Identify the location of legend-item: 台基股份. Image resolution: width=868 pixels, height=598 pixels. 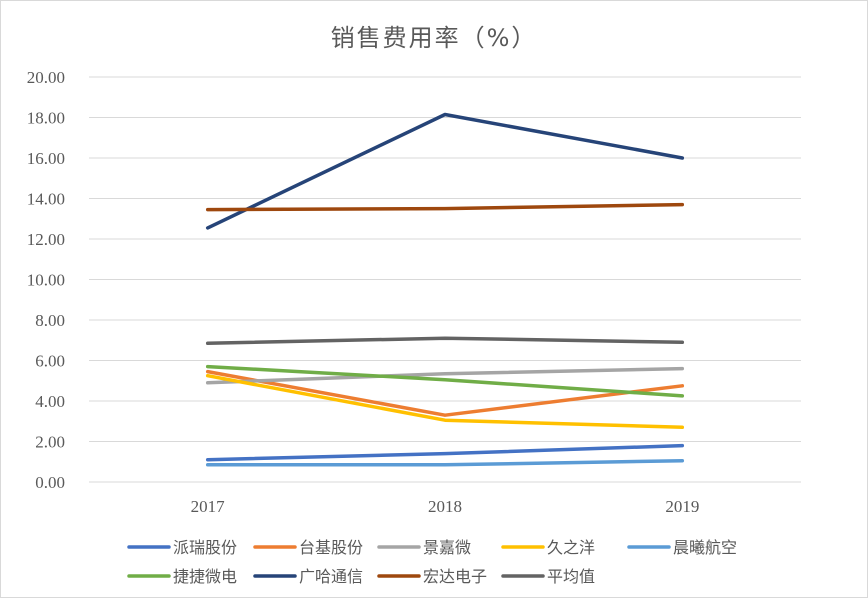
(308, 547).